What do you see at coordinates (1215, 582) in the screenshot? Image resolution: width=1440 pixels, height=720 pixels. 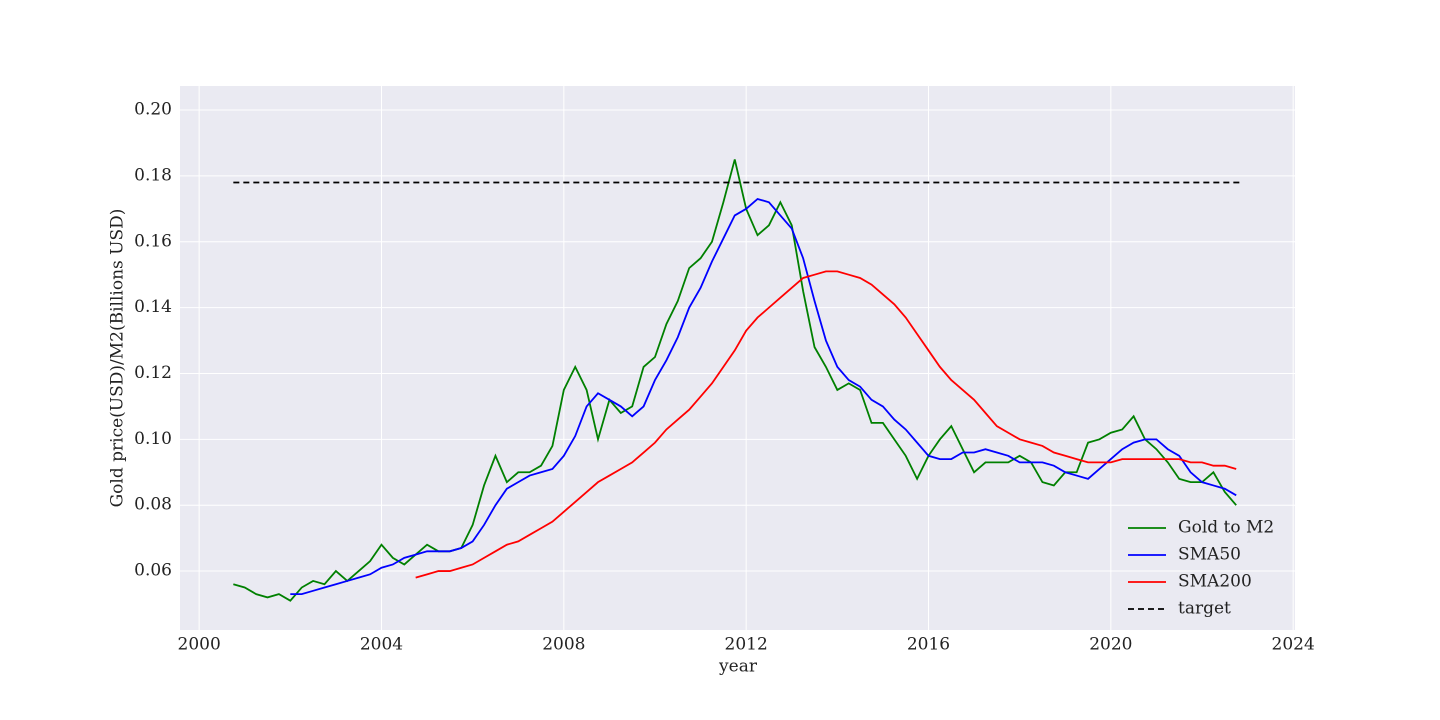 I see `legend-label: SMA200` at bounding box center [1215, 582].